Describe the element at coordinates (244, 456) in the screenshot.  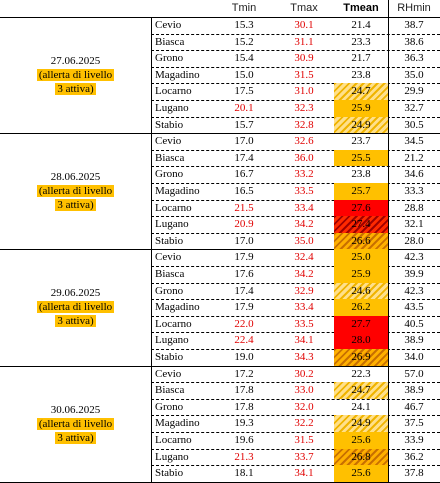
I see `cell-tmin: 21.3` at that location.